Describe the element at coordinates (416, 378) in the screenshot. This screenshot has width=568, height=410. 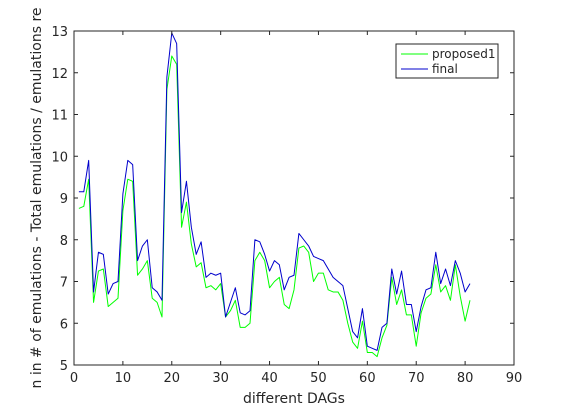
I see `x-tick-label: 70` at that location.